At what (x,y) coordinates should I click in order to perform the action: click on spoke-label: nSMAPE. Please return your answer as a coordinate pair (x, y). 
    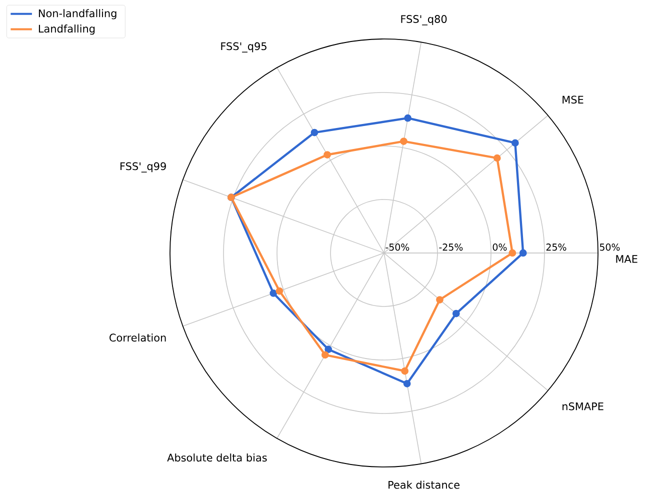
    Looking at the image, I should click on (583, 406).